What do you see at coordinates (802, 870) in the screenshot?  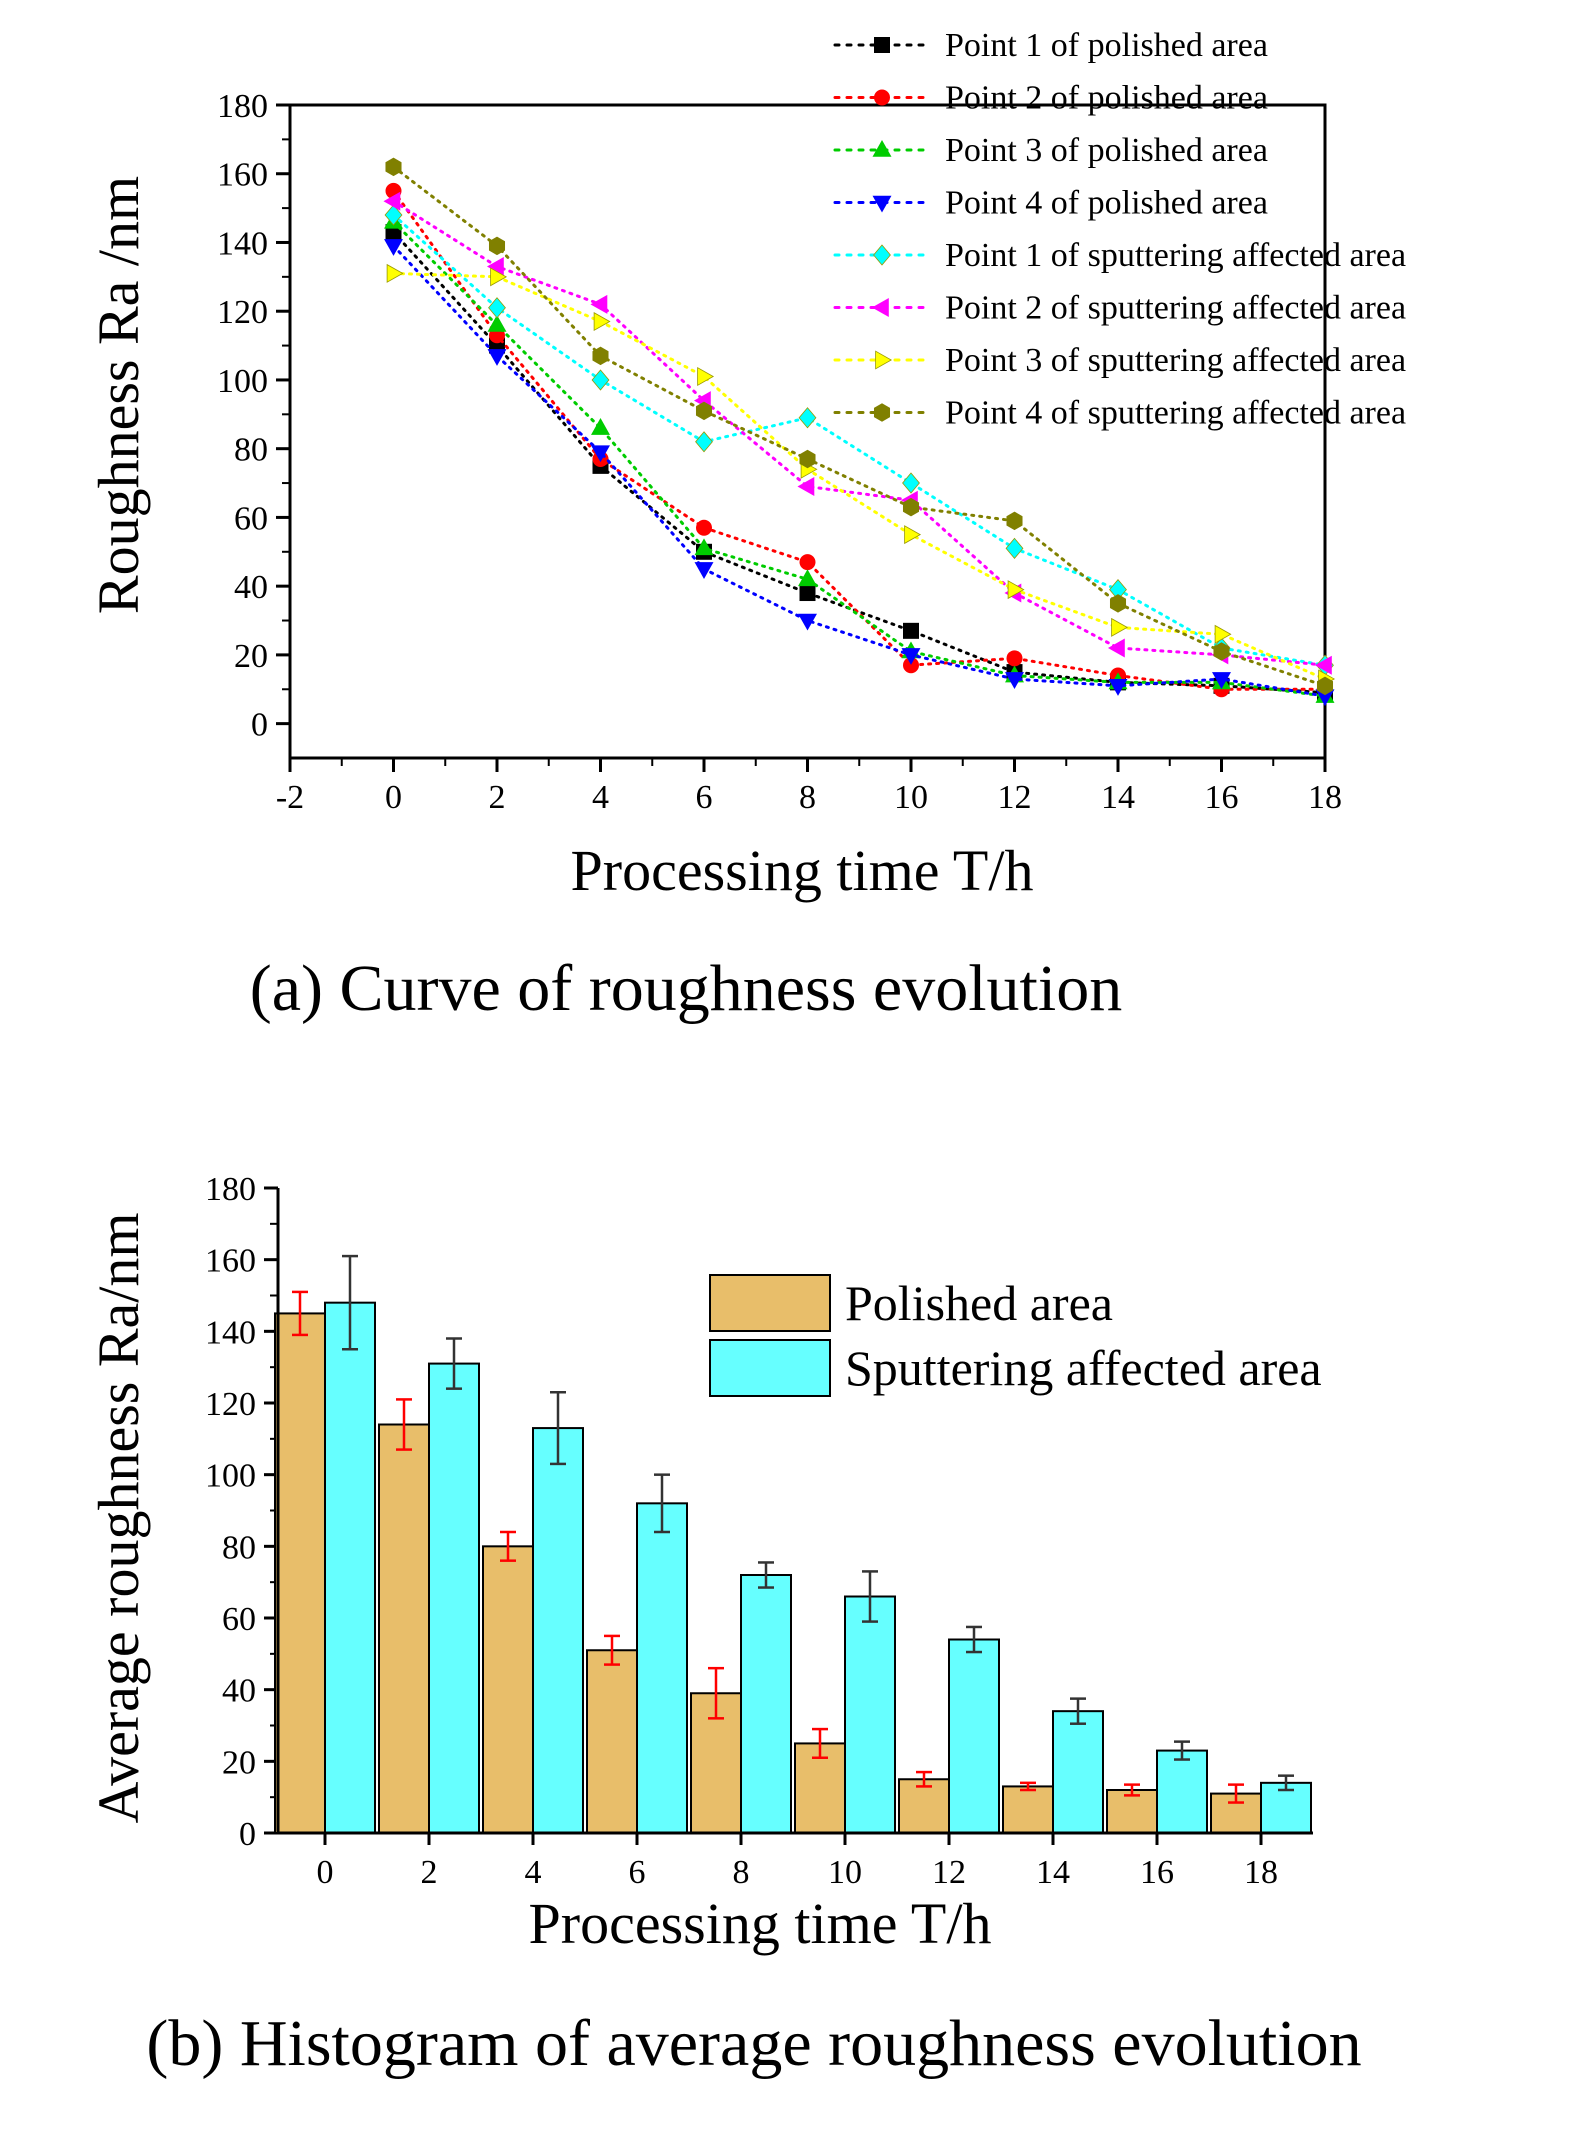 I see `x-axis-title-a: Processing time T/h` at bounding box center [802, 870].